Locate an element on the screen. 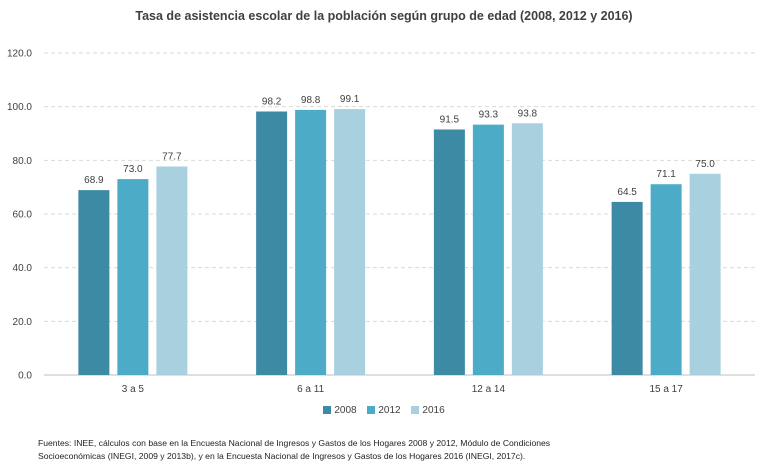  data-label: 68.9 is located at coordinates (94, 180).